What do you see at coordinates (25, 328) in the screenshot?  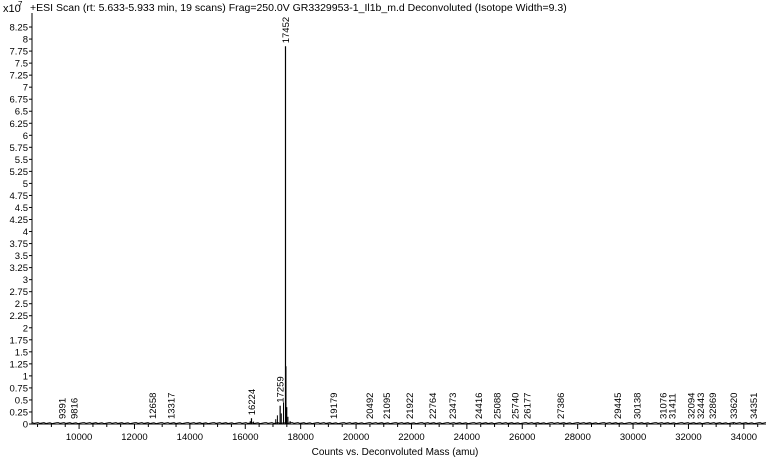 I see `y-tick-label: 2` at bounding box center [25, 328].